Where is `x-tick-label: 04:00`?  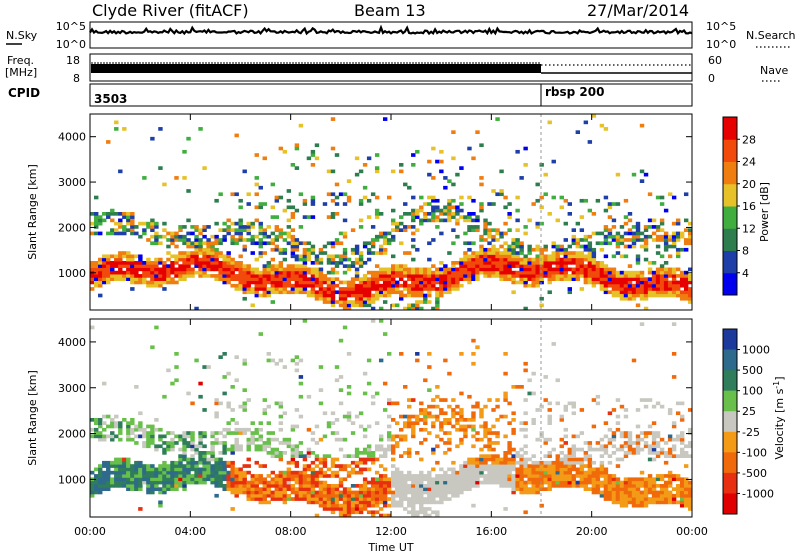
x-tick-label: 04:00 is located at coordinates (190, 531).